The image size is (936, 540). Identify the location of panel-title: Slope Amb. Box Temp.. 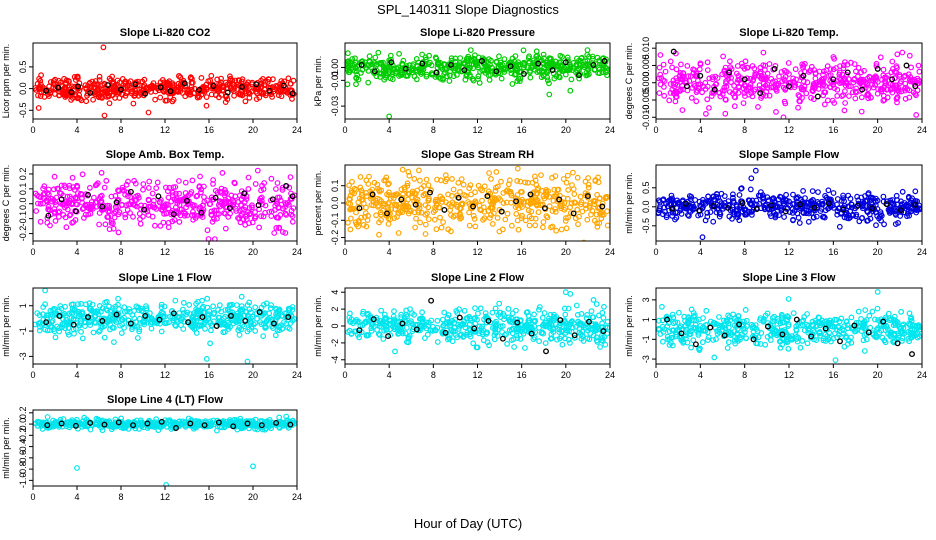
(165, 155).